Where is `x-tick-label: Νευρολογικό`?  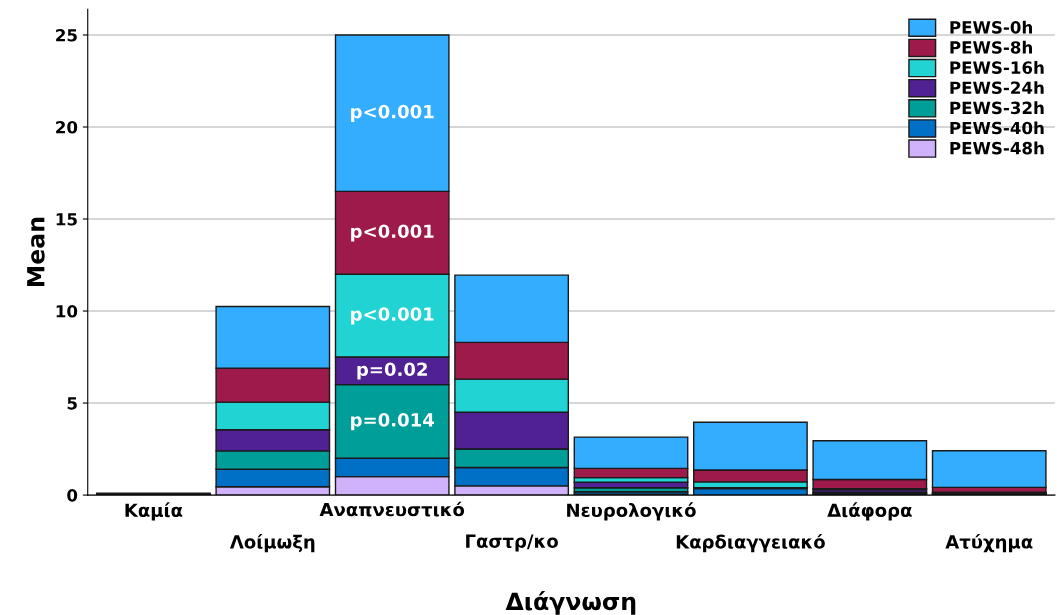
x-tick-label: Νευρολογικό is located at coordinates (631, 511).